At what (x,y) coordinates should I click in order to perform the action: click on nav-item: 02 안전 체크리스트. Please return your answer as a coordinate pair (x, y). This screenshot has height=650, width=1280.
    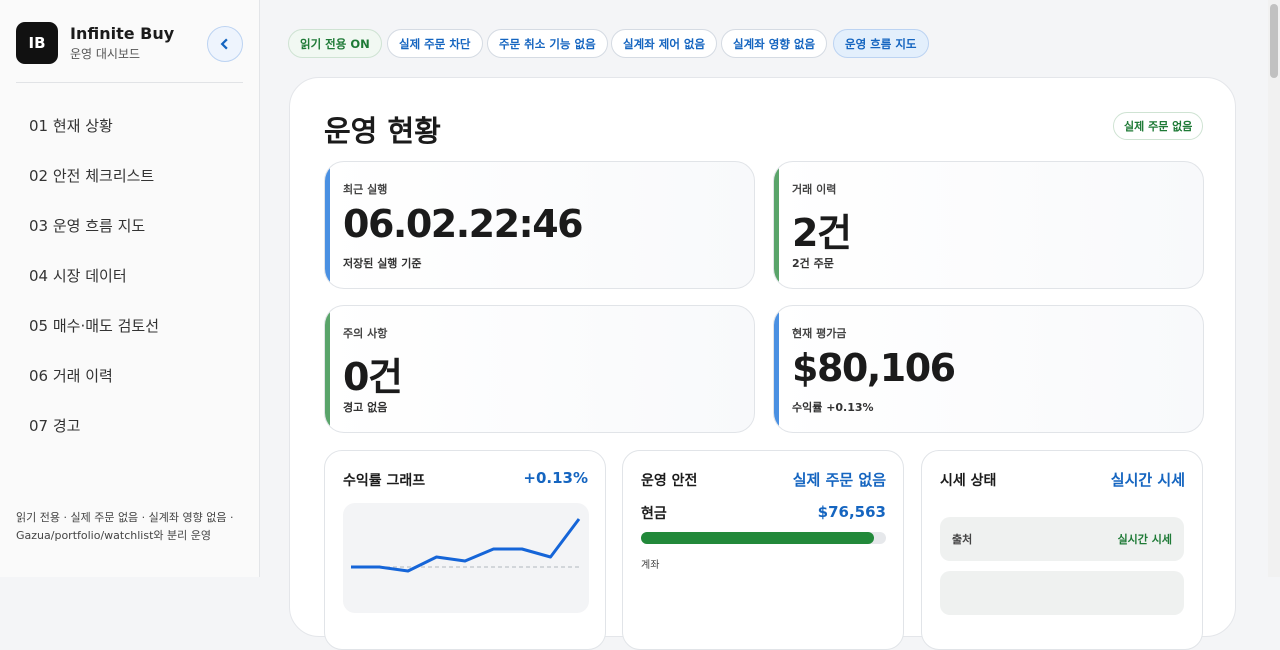
    Looking at the image, I should click on (92, 176).